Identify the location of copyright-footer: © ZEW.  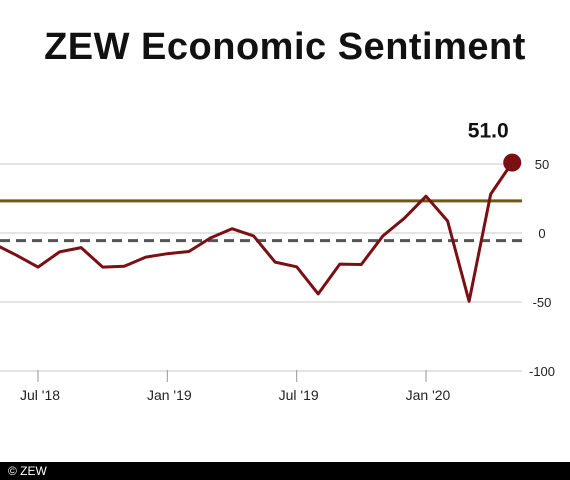
(285, 471).